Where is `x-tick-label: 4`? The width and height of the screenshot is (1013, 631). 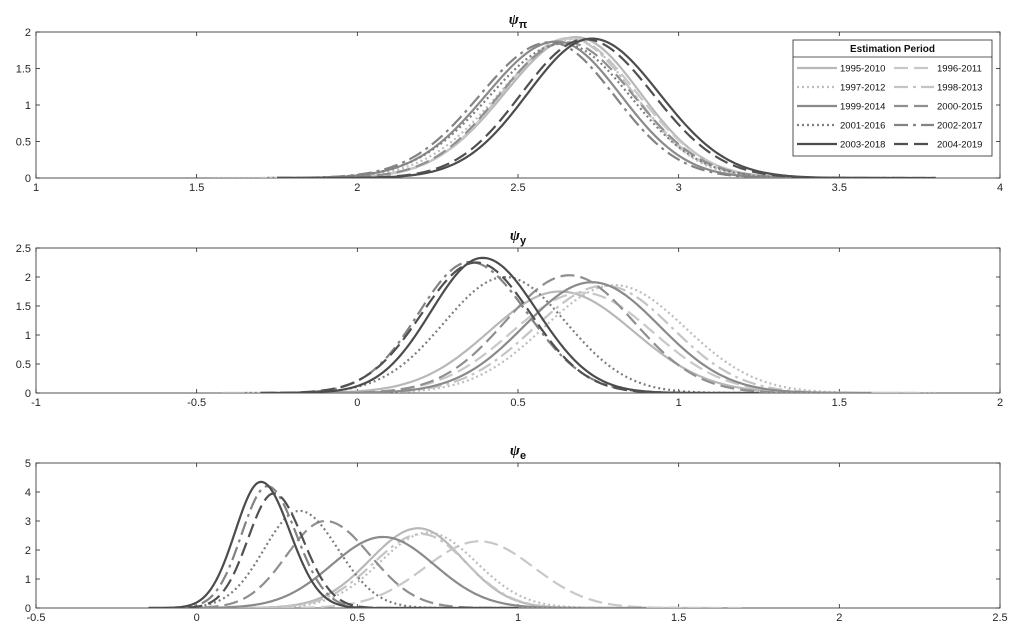
x-tick-label: 4 is located at coordinates (1000, 188).